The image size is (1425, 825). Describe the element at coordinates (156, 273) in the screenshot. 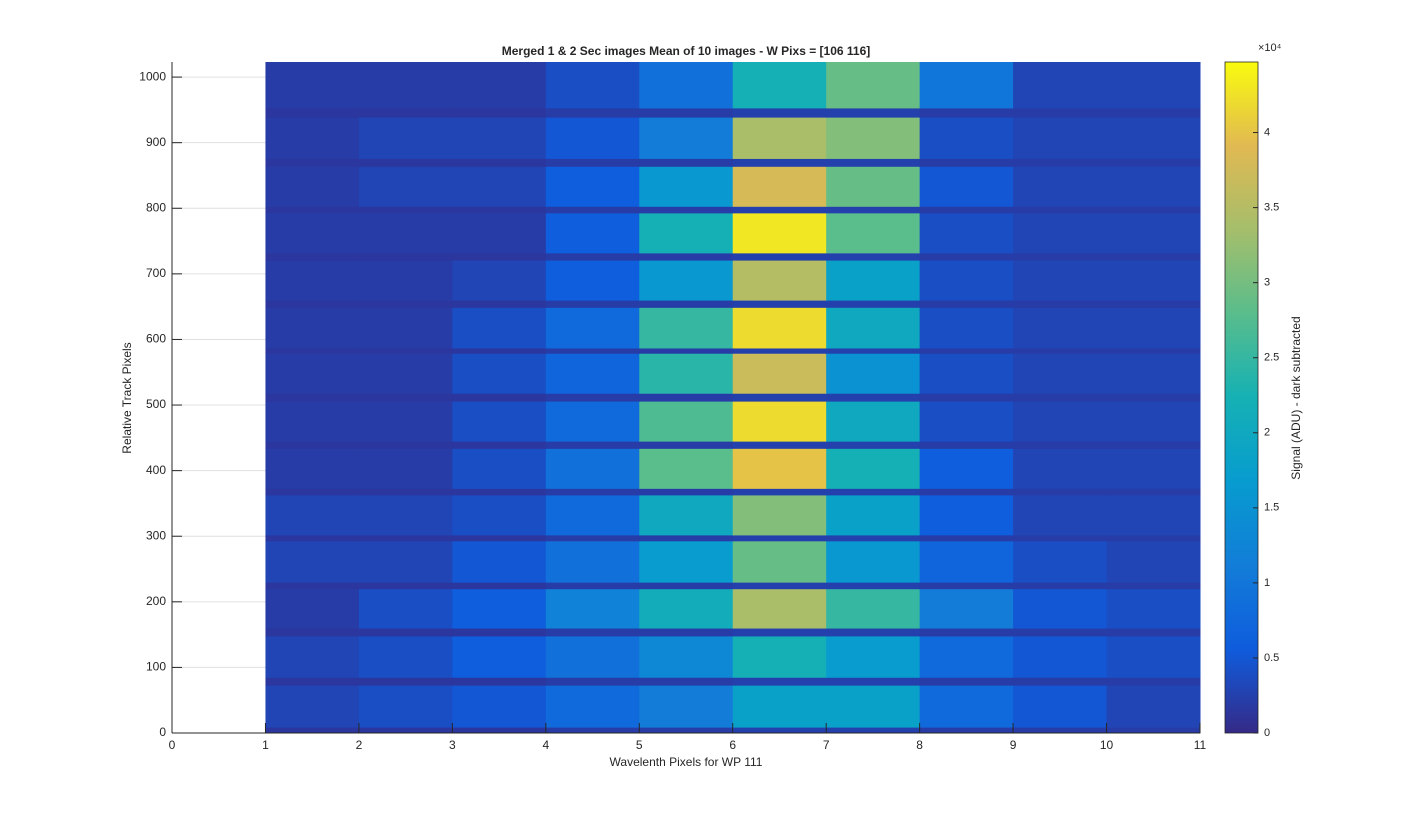

I see `y-tick-label: 700` at that location.